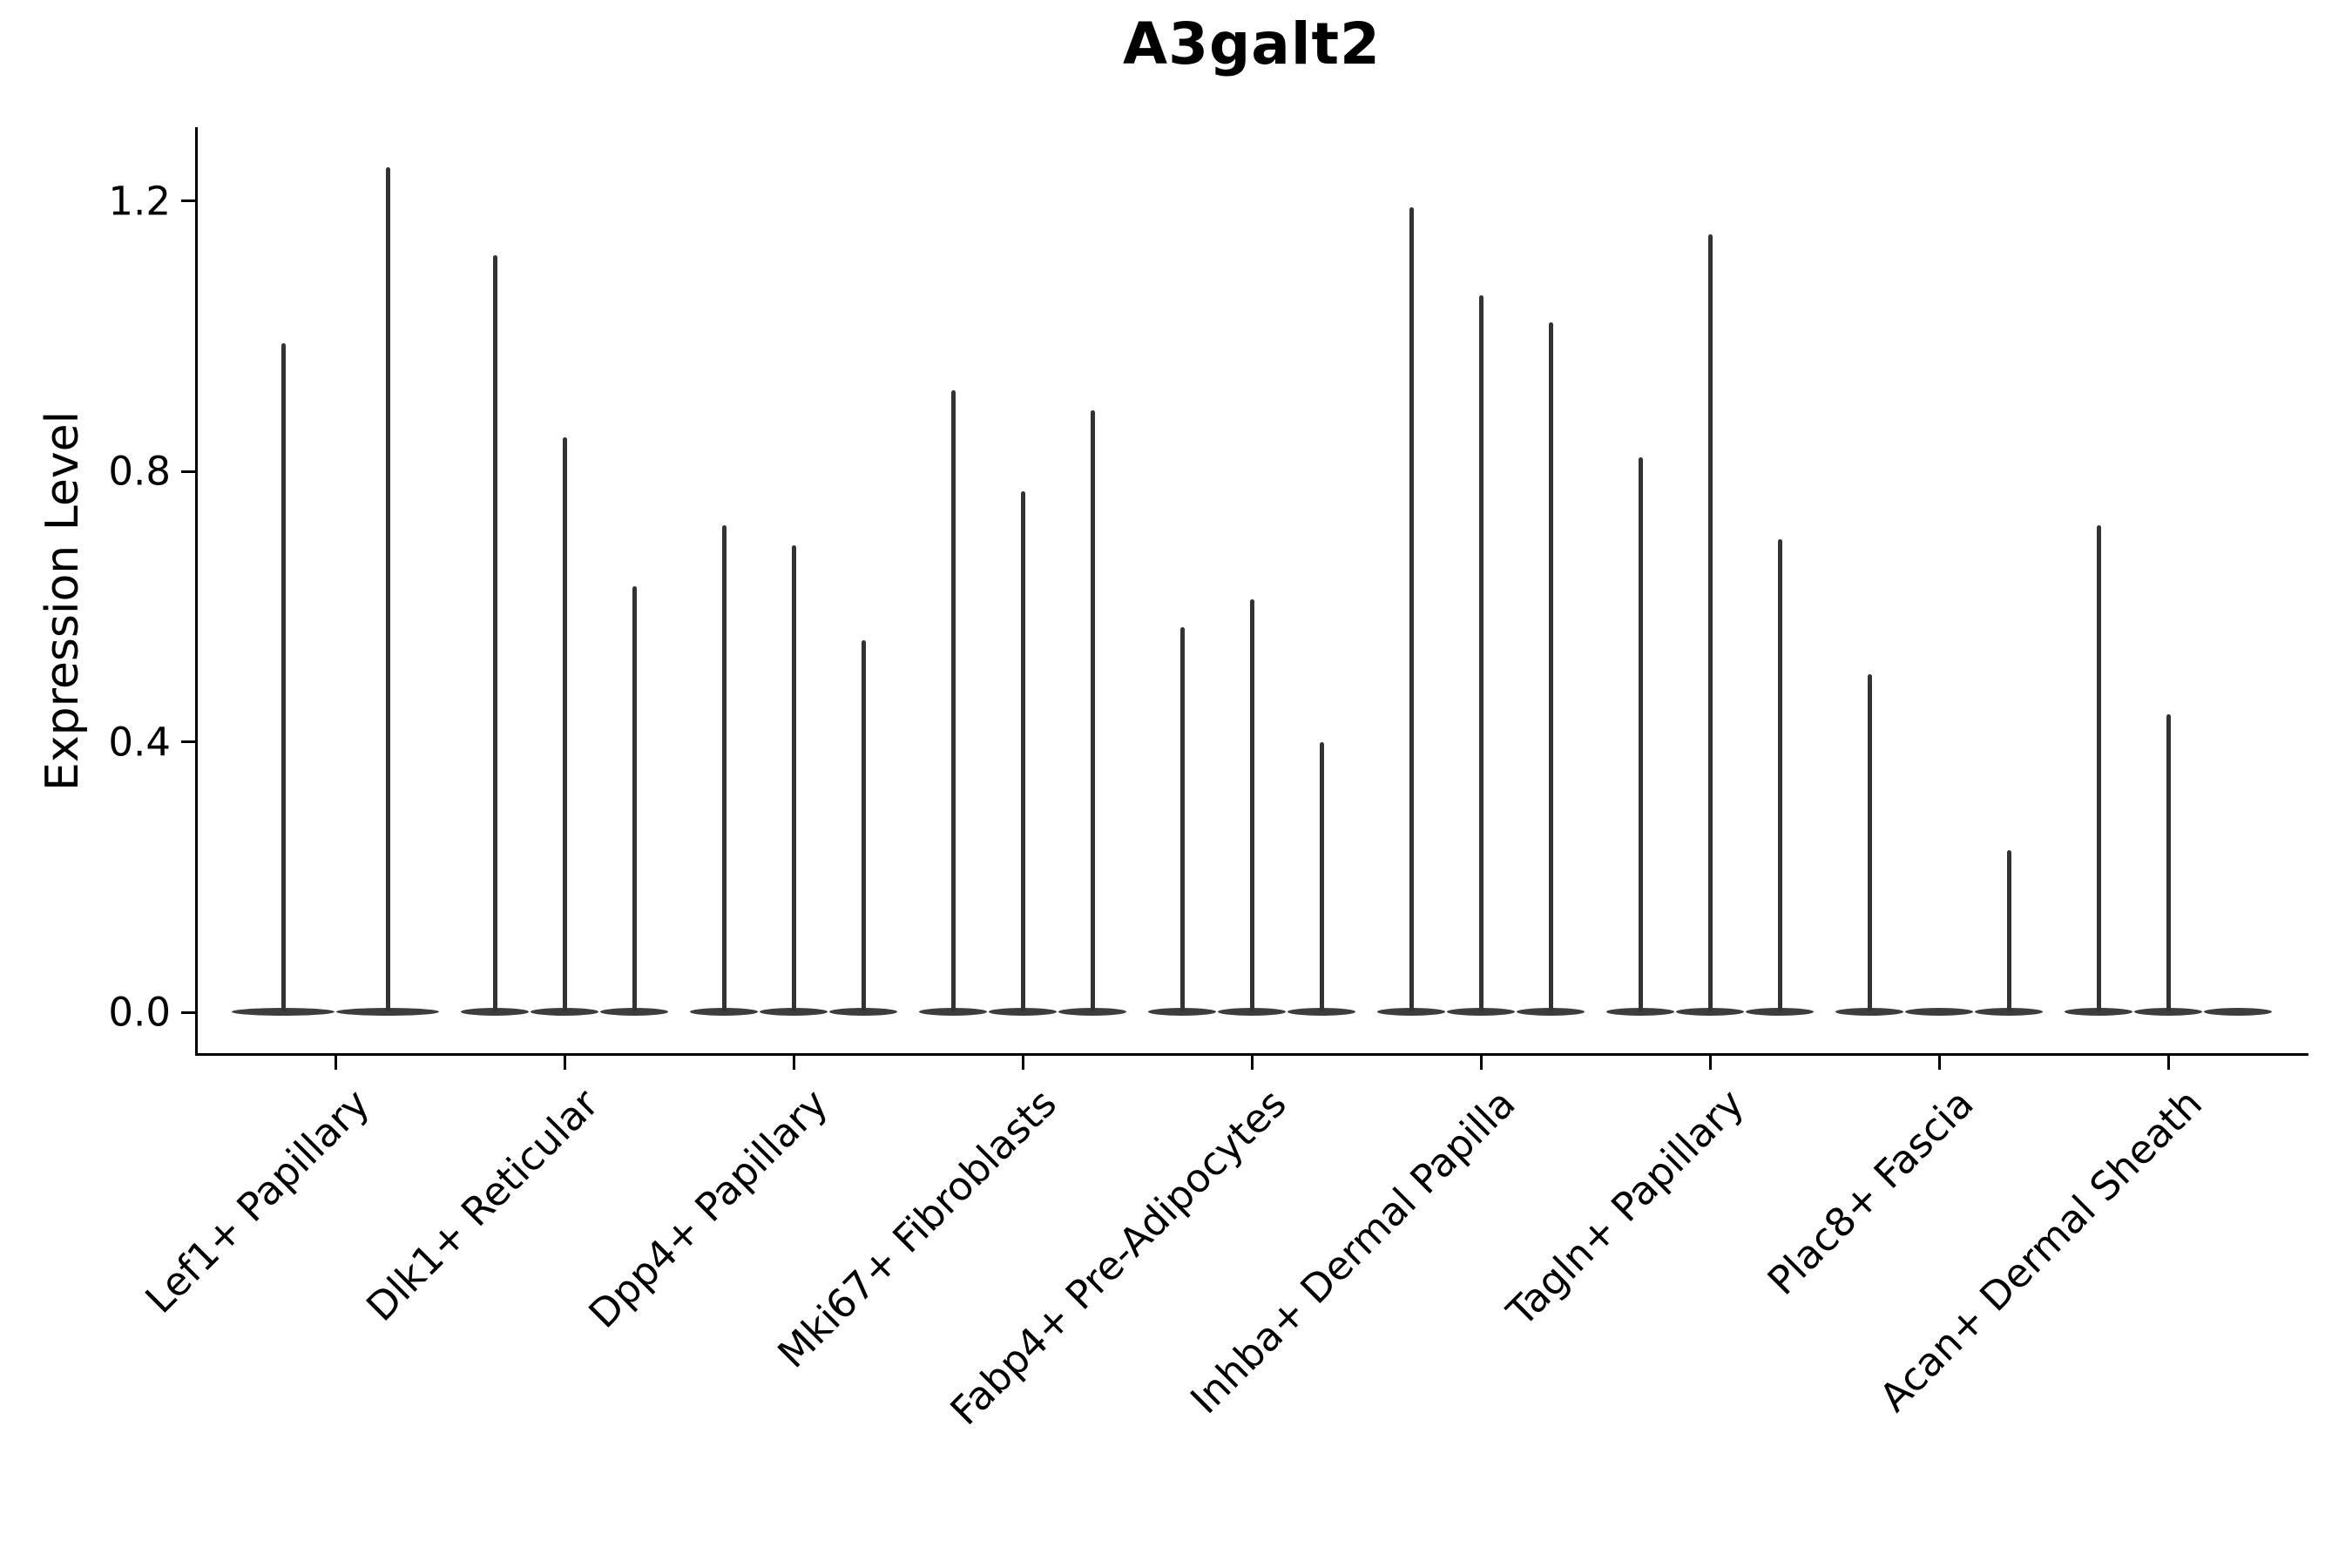  Describe the element at coordinates (139, 1013) in the screenshot. I see `y-tick-label: 0.0` at that location.